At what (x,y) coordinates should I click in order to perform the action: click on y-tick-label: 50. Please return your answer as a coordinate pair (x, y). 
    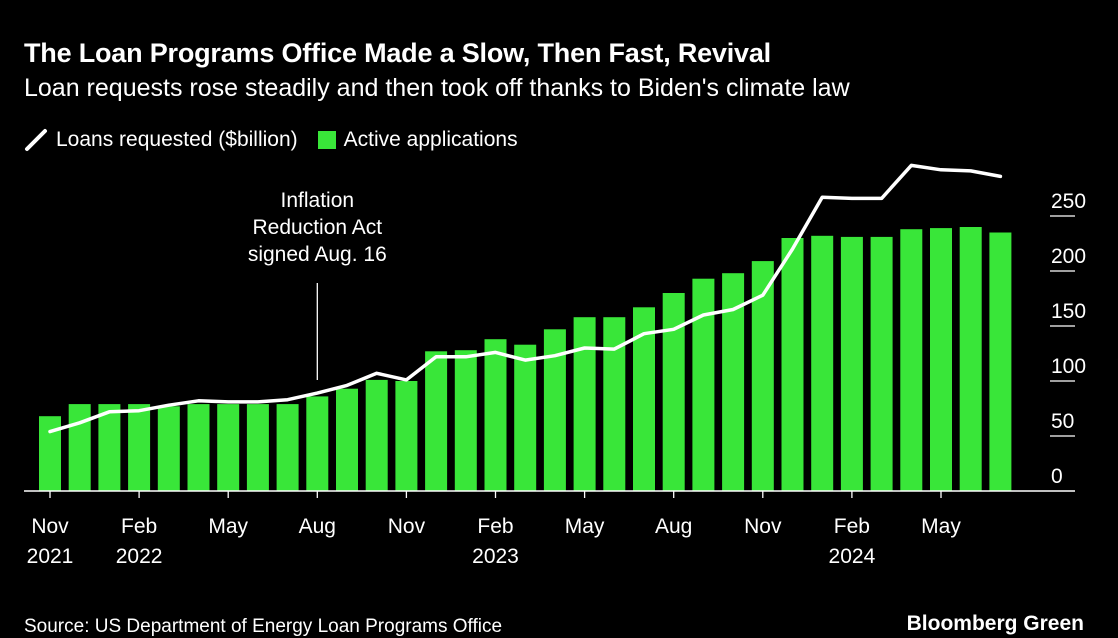
    Looking at the image, I should click on (1062, 421).